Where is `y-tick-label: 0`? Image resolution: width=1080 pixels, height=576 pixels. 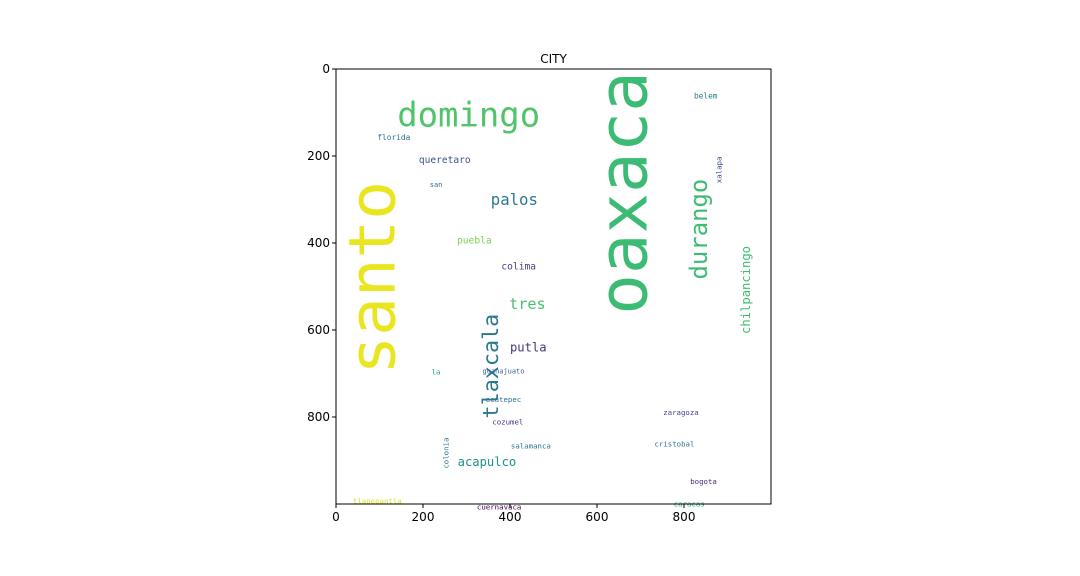 y-tick-label: 0 is located at coordinates (326, 69).